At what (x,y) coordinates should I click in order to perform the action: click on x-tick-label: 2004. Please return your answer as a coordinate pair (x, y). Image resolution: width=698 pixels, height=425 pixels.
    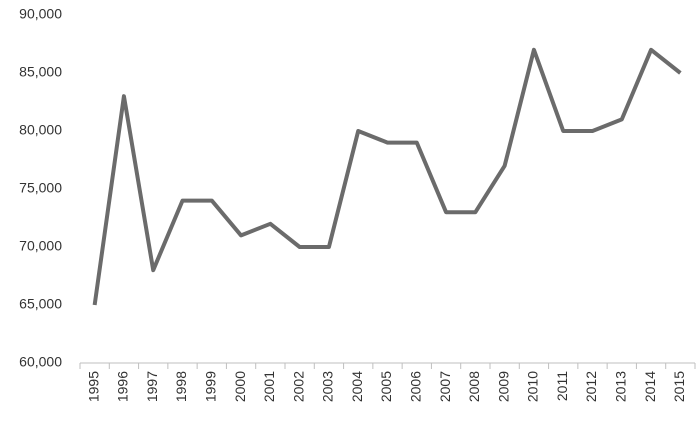
    Looking at the image, I should click on (357, 386).